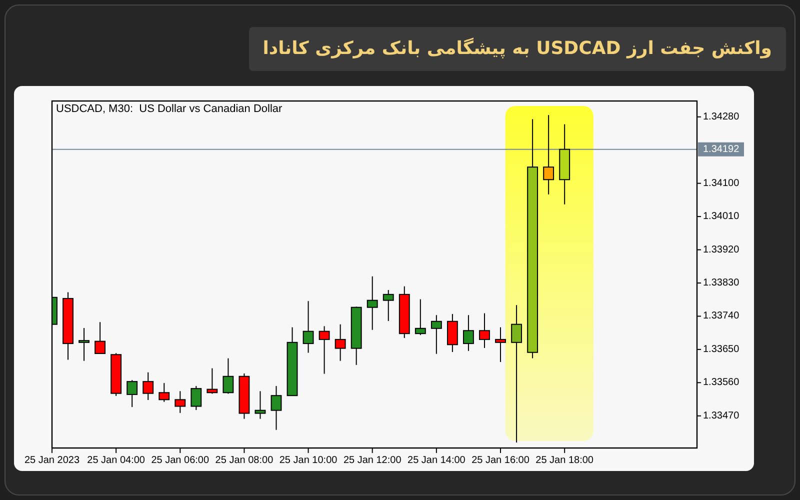  What do you see at coordinates (372, 460) in the screenshot?
I see `x-tick-label: 25 Jan 12:00` at bounding box center [372, 460].